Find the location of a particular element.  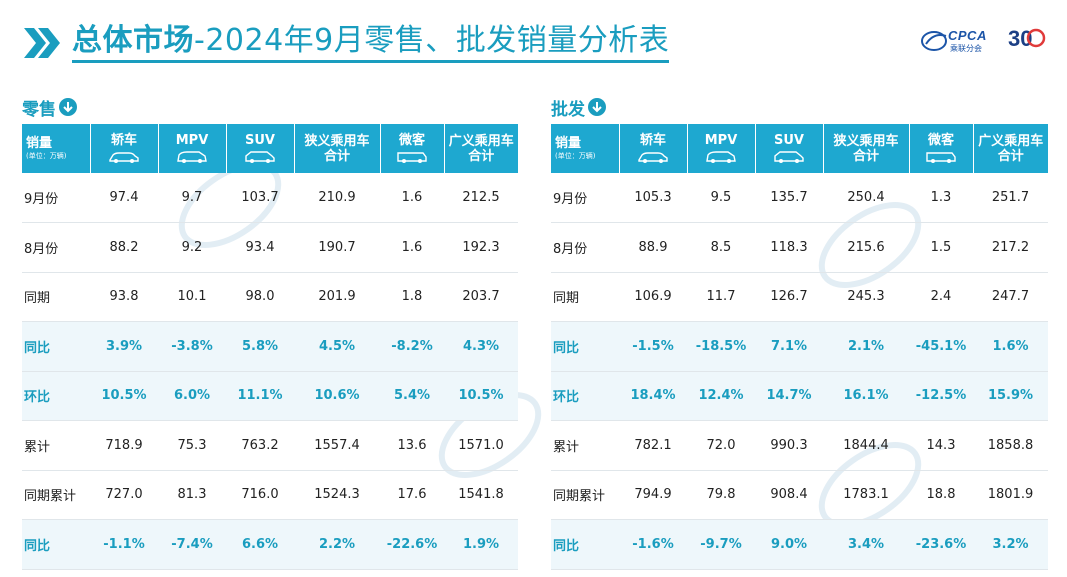

double-chevron-right-icon is located at coordinates (42, 43).